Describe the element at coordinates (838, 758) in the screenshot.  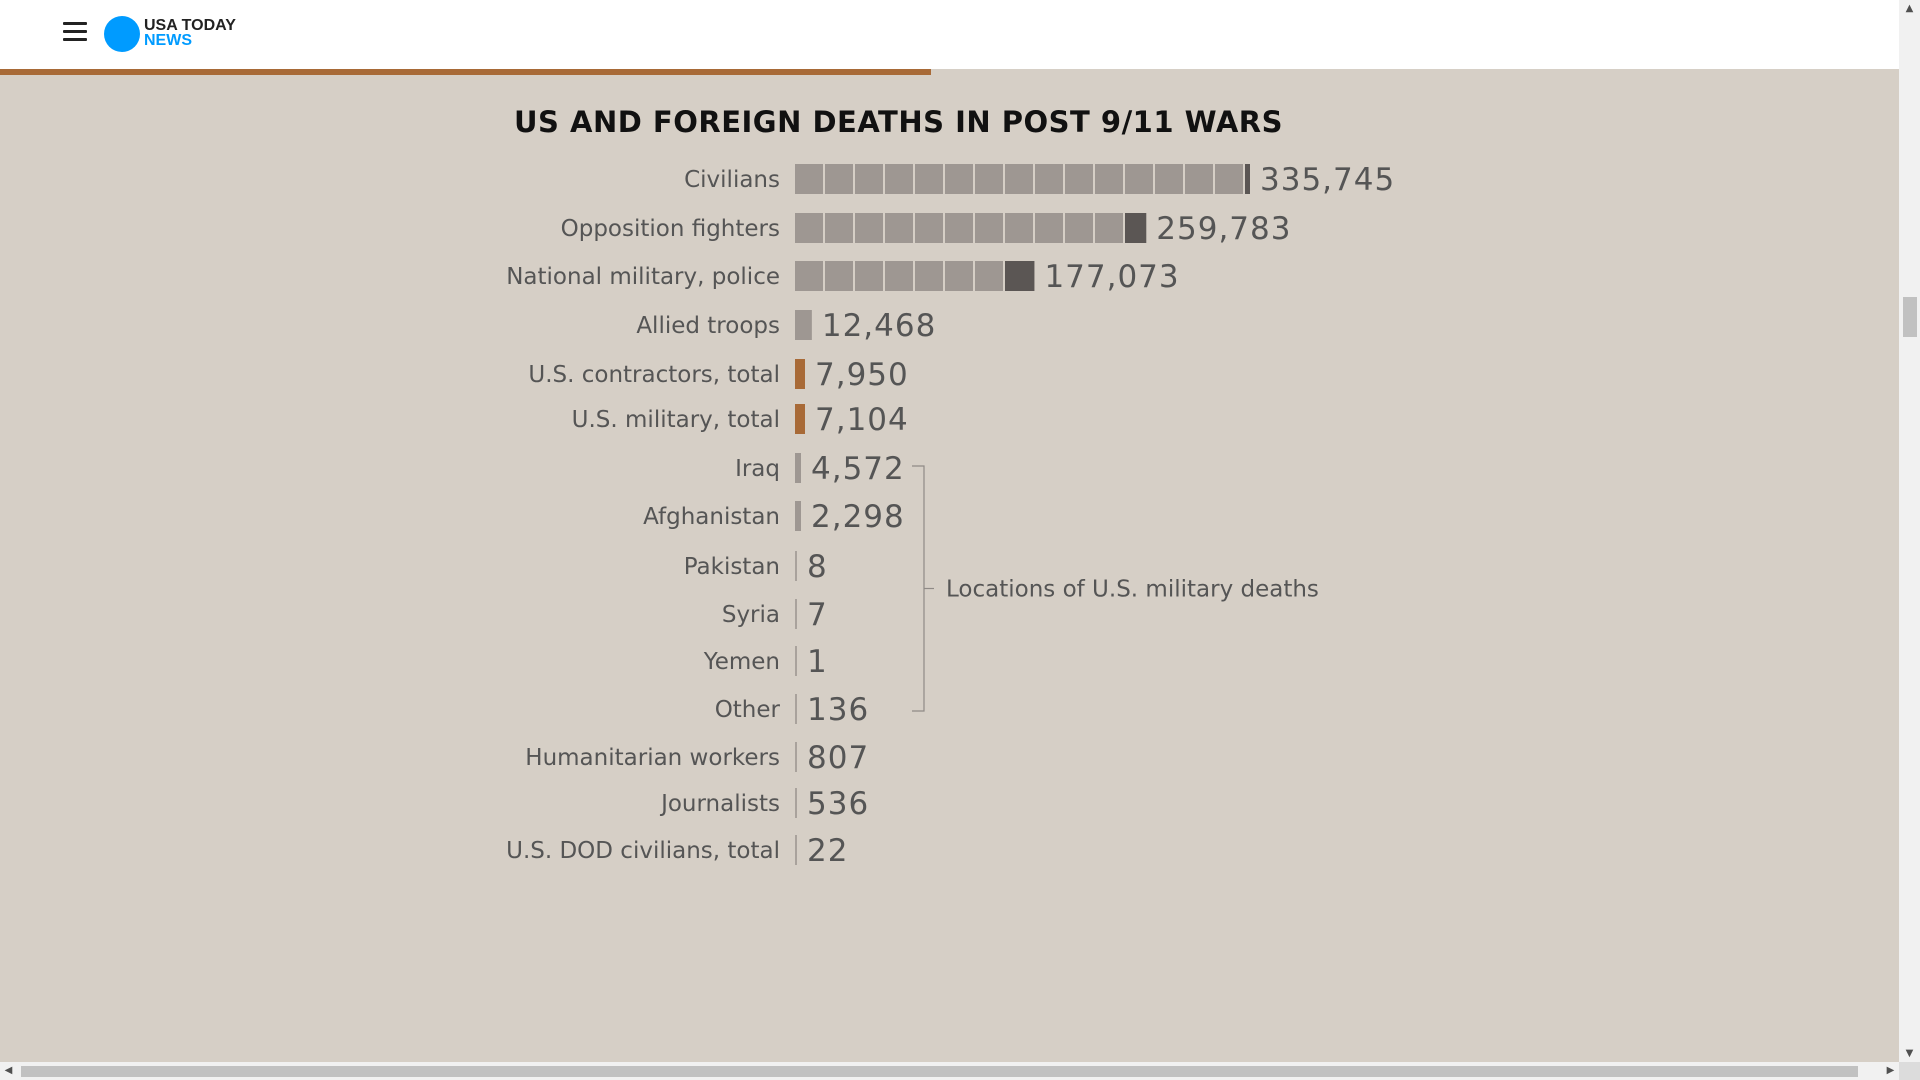
I see `value-label-humanitarian-workers: 807` at that location.